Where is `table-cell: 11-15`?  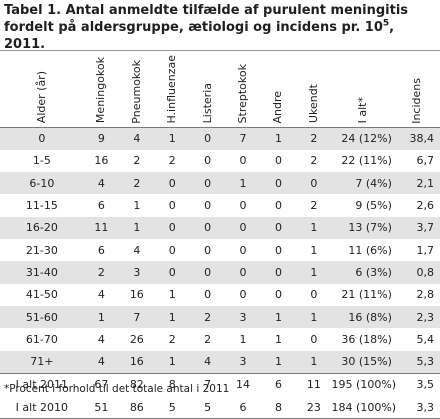 table-cell: 11-15 is located at coordinates (41, 206).